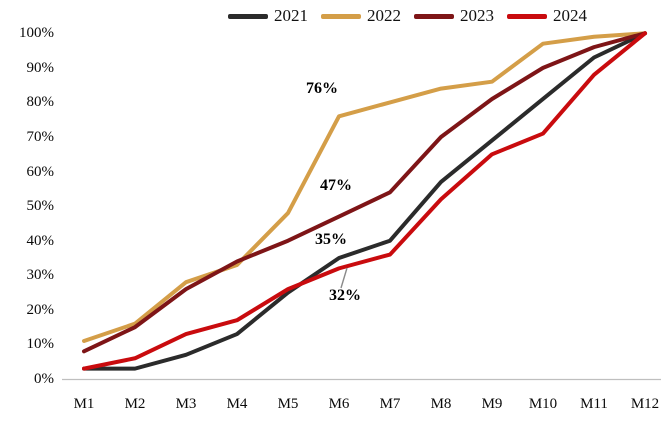 The image size is (672, 424). What do you see at coordinates (477, 15) in the screenshot?
I see `legend-label: 2023` at bounding box center [477, 15].